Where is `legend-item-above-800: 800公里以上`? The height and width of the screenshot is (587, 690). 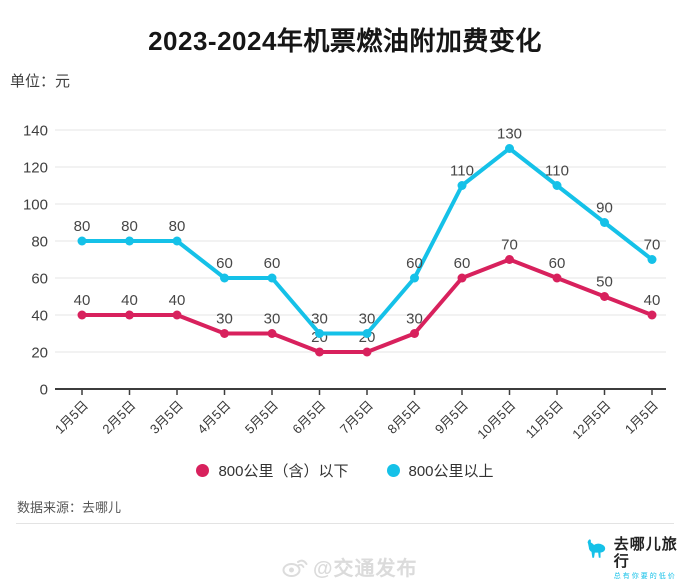
legend-item-above-800: 800公里以上 is located at coordinates (440, 470).